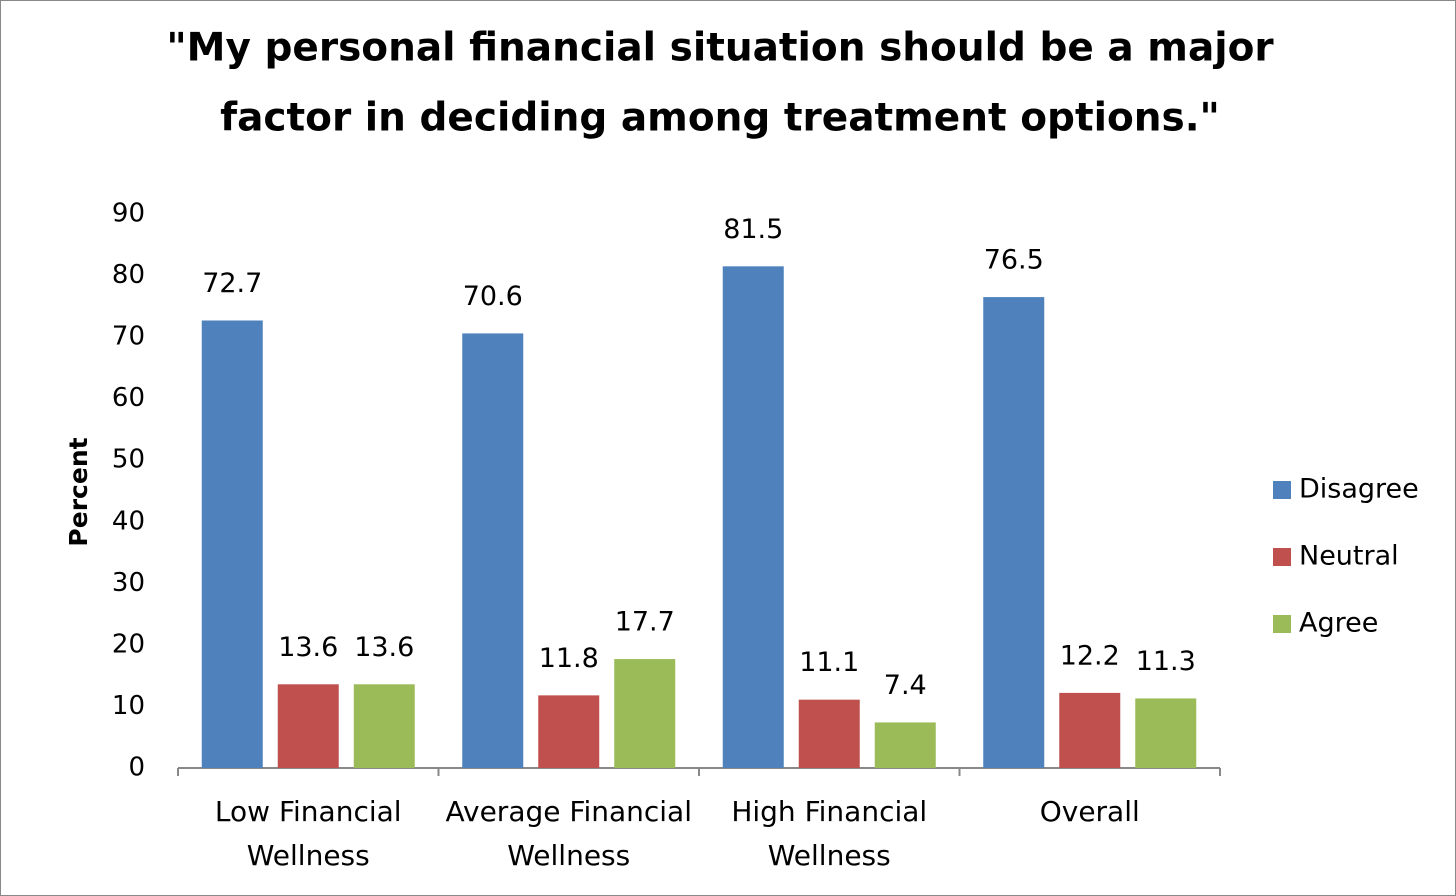 The height and width of the screenshot is (896, 1456). Describe the element at coordinates (128, 460) in the screenshot. I see `y-tick-label: 50` at that location.